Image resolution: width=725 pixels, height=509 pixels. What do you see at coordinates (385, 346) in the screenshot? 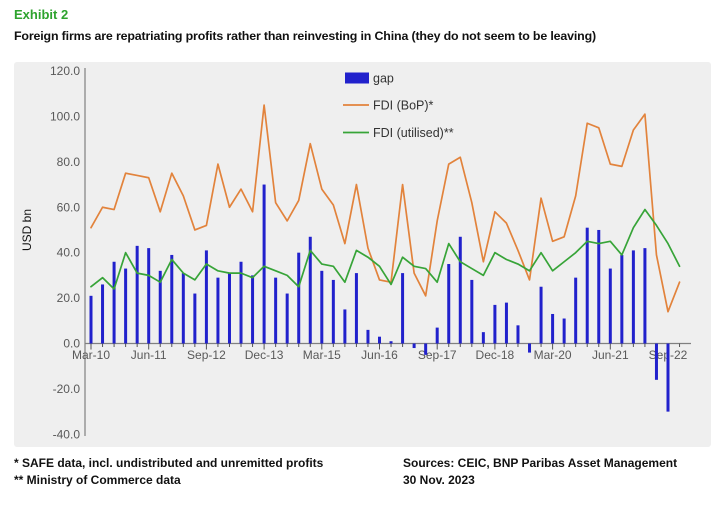
I see `x-tick-marks` at bounding box center [385, 346].